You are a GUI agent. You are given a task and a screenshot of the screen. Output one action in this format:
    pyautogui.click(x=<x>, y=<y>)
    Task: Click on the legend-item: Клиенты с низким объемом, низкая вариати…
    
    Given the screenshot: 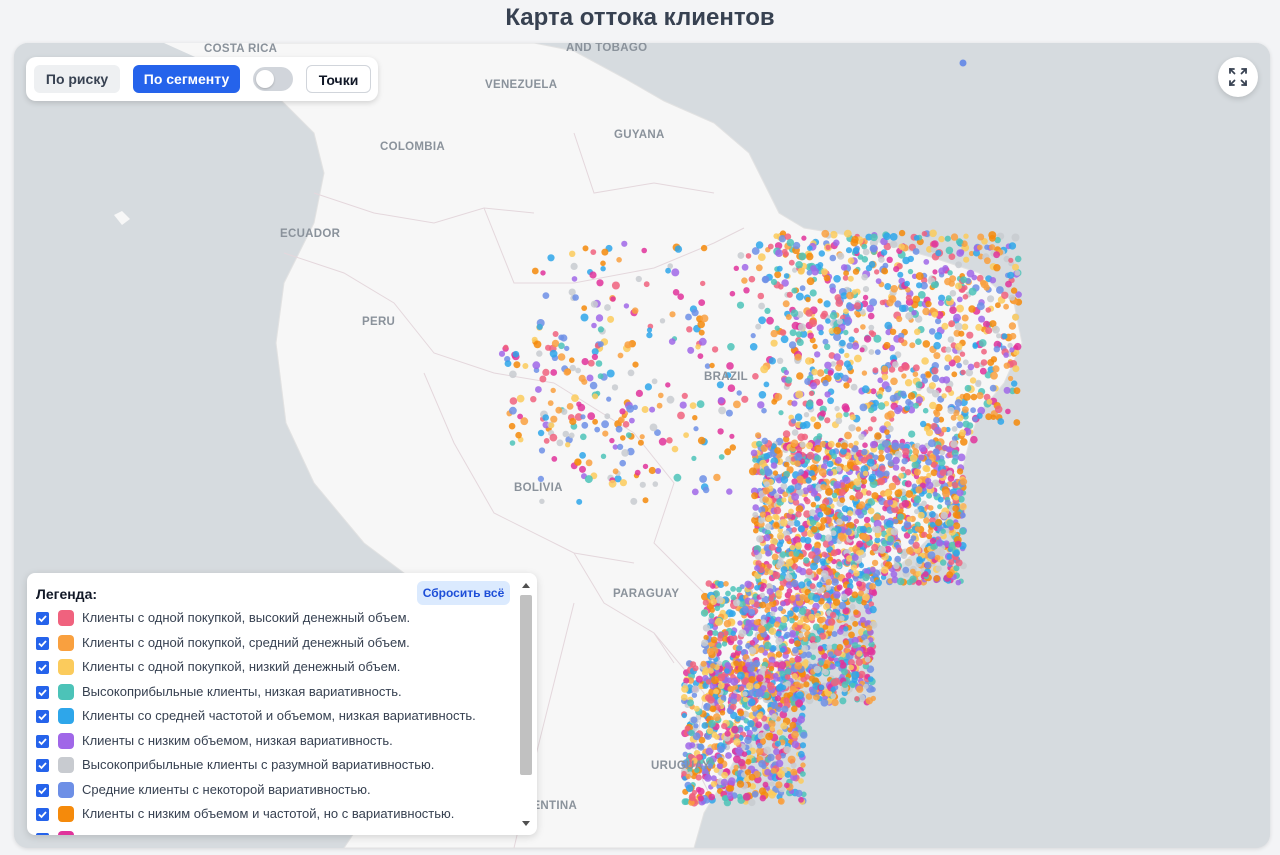 What is the action you would take?
    pyautogui.click(x=272, y=743)
    